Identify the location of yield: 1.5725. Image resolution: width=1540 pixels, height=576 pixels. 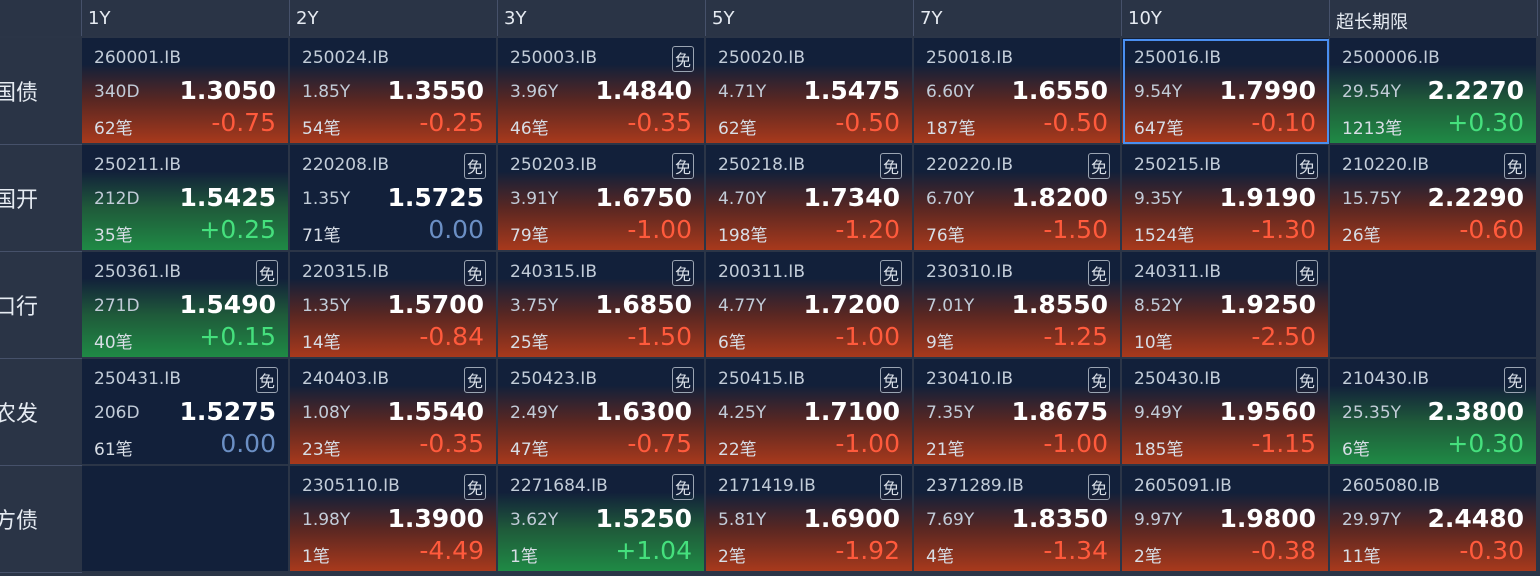
(435, 197).